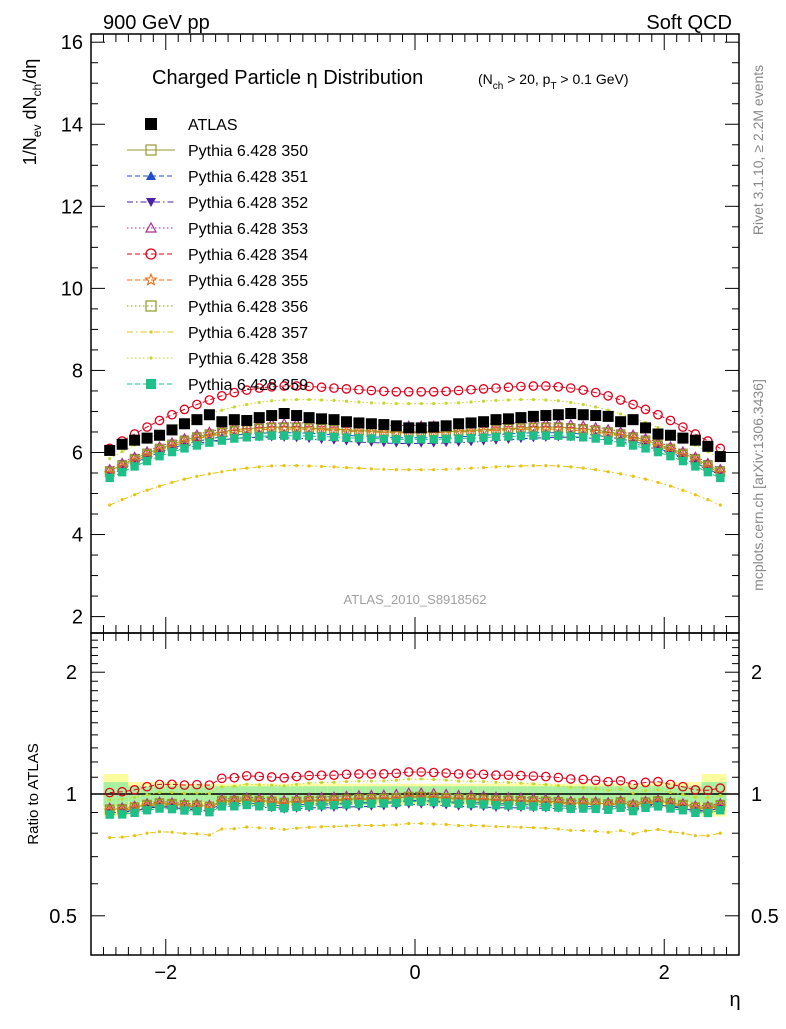 This screenshot has width=786, height=1029. Describe the element at coordinates (415, 830) in the screenshot. I see `ratio-series-p357` at that location.